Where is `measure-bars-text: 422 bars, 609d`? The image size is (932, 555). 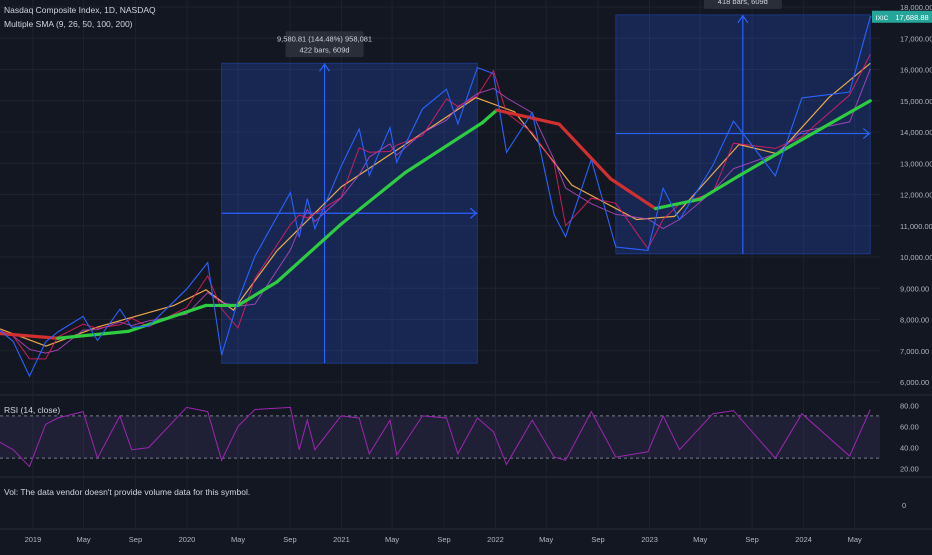
measure-bars-text: 422 bars, 609d is located at coordinates (325, 49).